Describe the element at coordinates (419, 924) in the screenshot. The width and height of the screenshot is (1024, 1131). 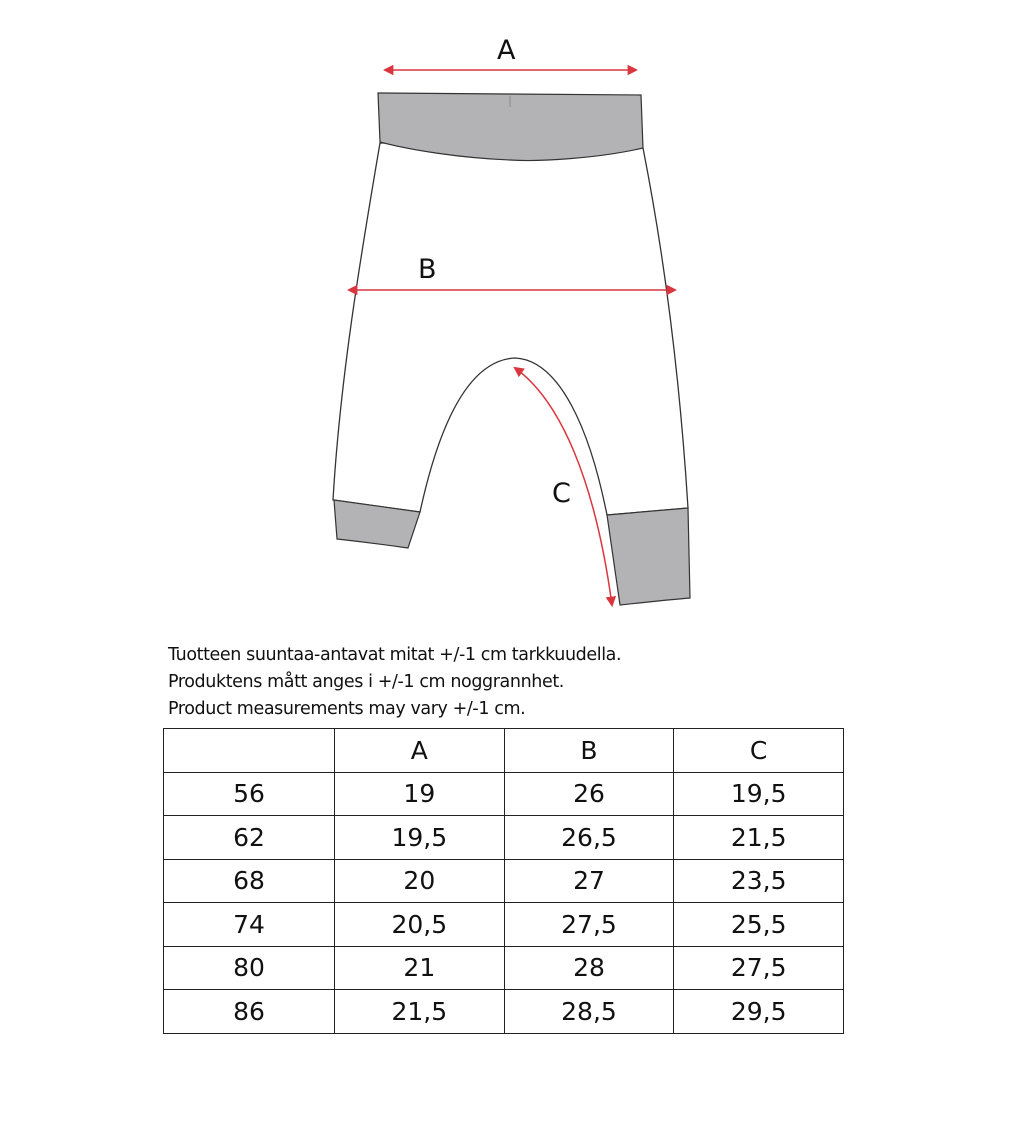
I see `cell: 20,5` at that location.